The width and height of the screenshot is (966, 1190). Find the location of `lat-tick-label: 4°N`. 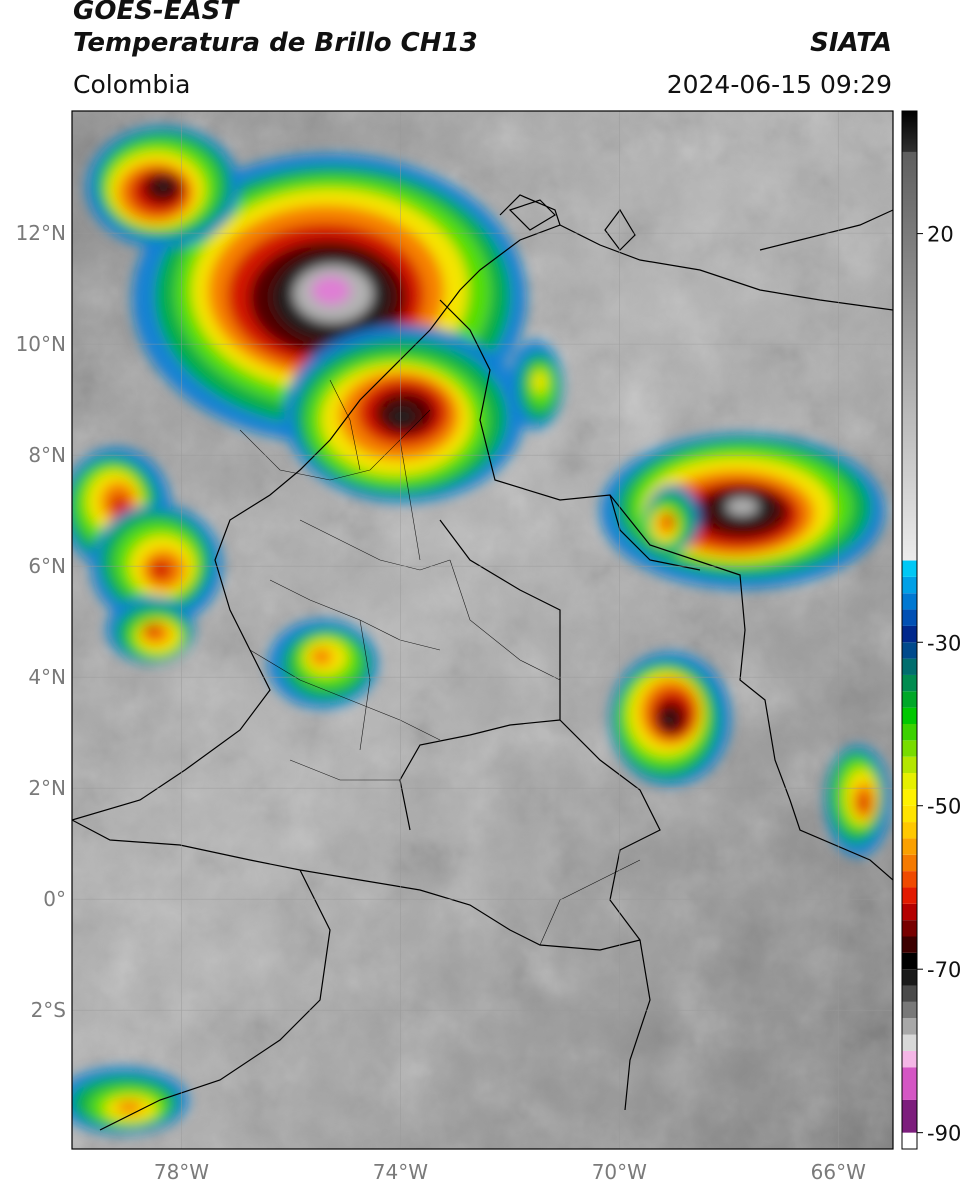

lat-tick-label: 4°N is located at coordinates (47, 677).